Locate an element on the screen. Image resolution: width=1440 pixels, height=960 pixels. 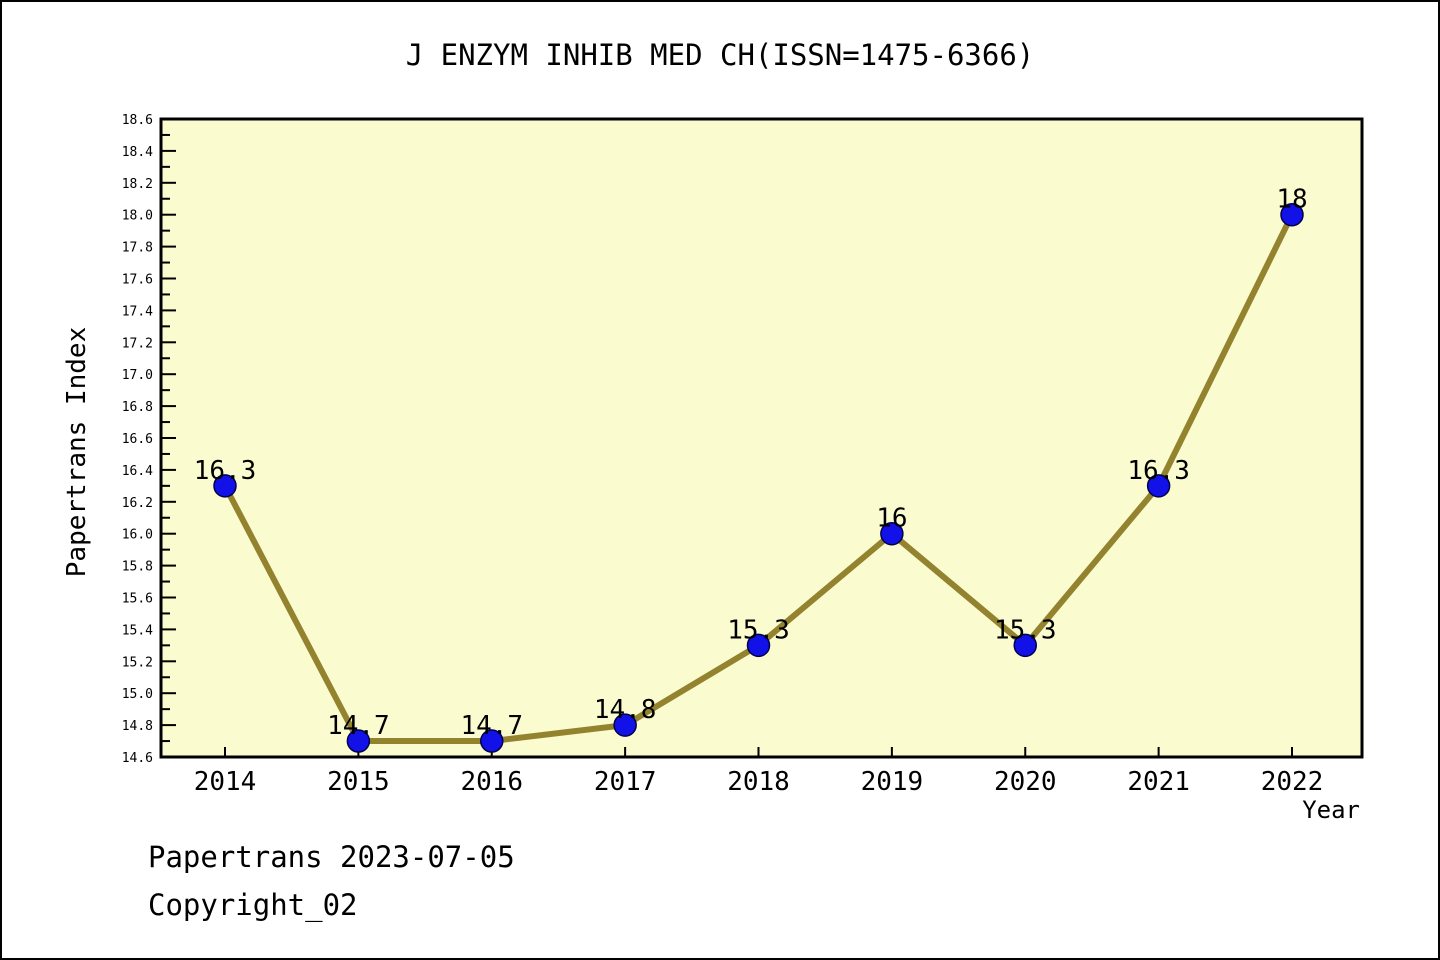
y-tick-label: 18.4 is located at coordinates (137, 152).